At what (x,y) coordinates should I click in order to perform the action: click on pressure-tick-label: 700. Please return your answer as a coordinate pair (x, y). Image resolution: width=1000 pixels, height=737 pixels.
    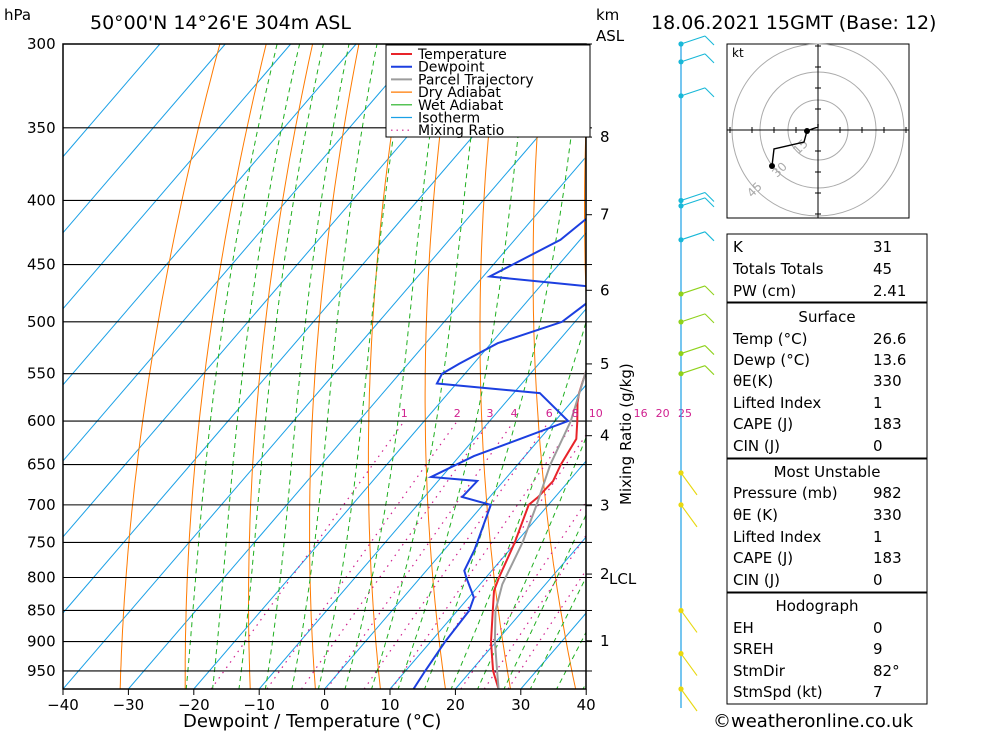
    Looking at the image, I should click on (41, 505).